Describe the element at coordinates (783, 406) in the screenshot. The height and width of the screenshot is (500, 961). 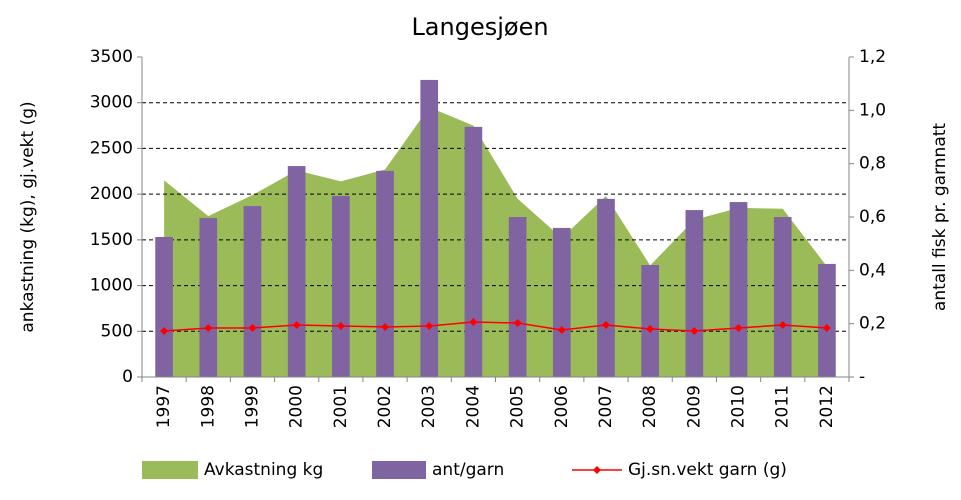
I see `x-tick-label: 2011` at that location.